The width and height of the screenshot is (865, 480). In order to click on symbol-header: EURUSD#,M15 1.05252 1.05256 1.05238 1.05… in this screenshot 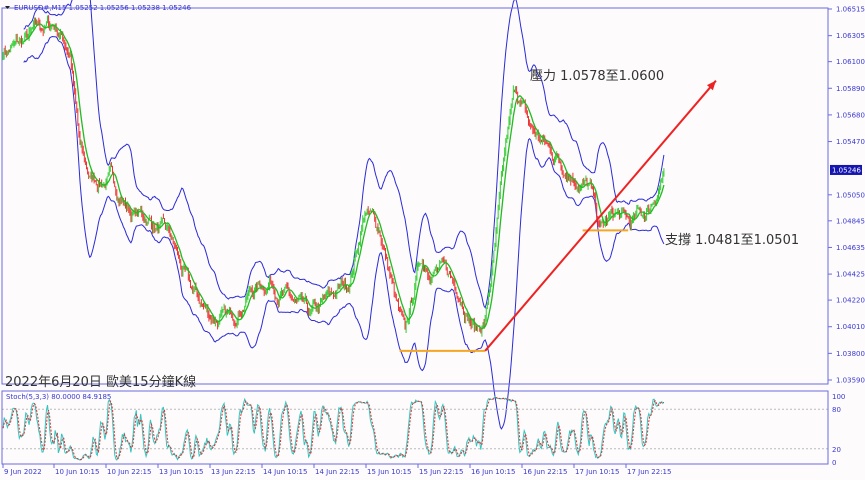, I will do `click(103, 8)`.